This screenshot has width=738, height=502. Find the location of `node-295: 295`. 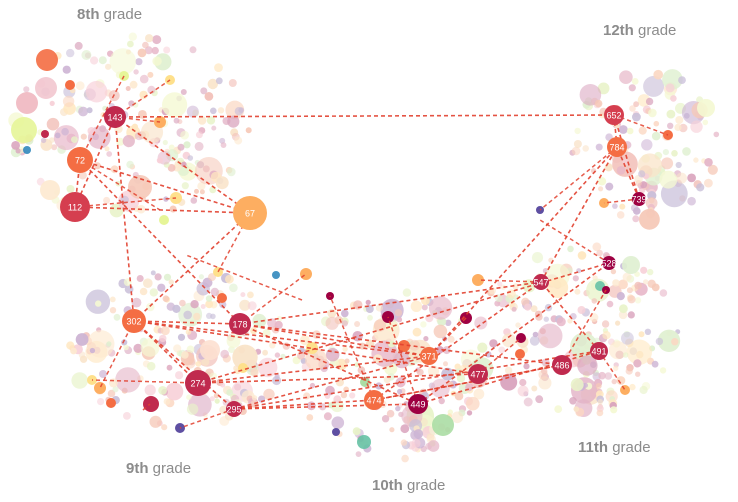

node-295: 295 is located at coordinates (234, 409).